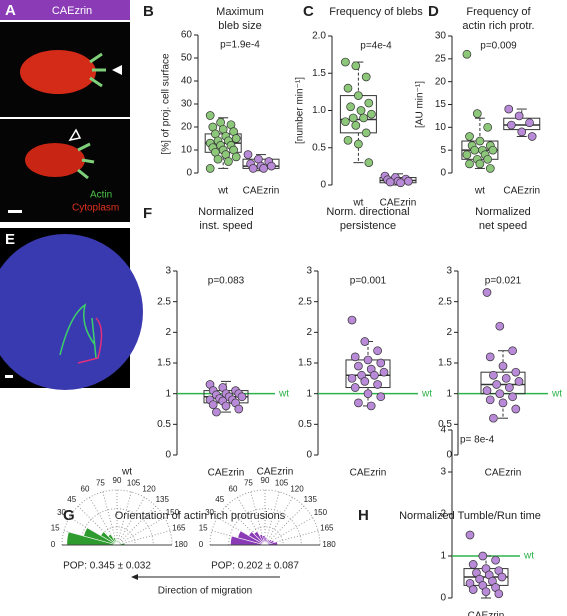 This screenshot has height=616, width=567. Describe the element at coordinates (53, 544) in the screenshot. I see `angle-label: 0` at that location.